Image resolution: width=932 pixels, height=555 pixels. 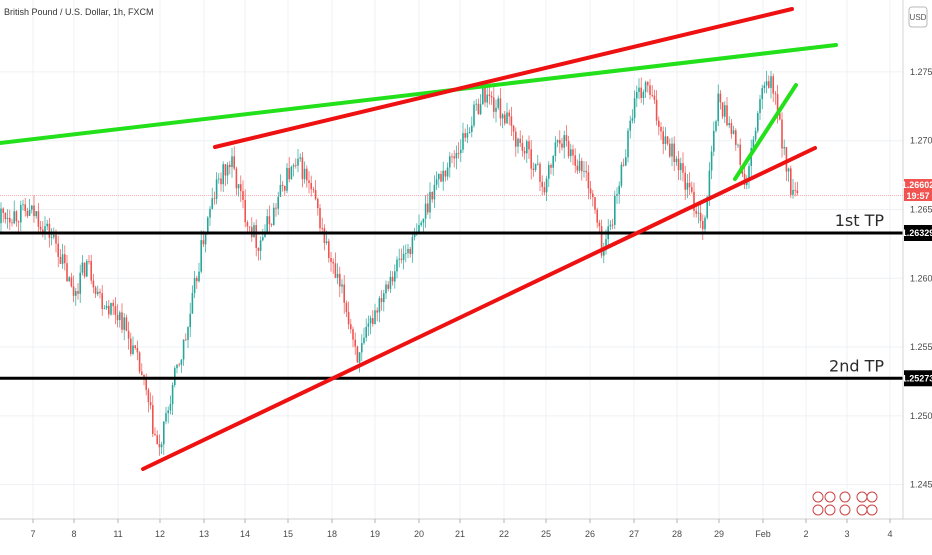 I want to click on time-tick-label: 11, so click(x=117, y=534).